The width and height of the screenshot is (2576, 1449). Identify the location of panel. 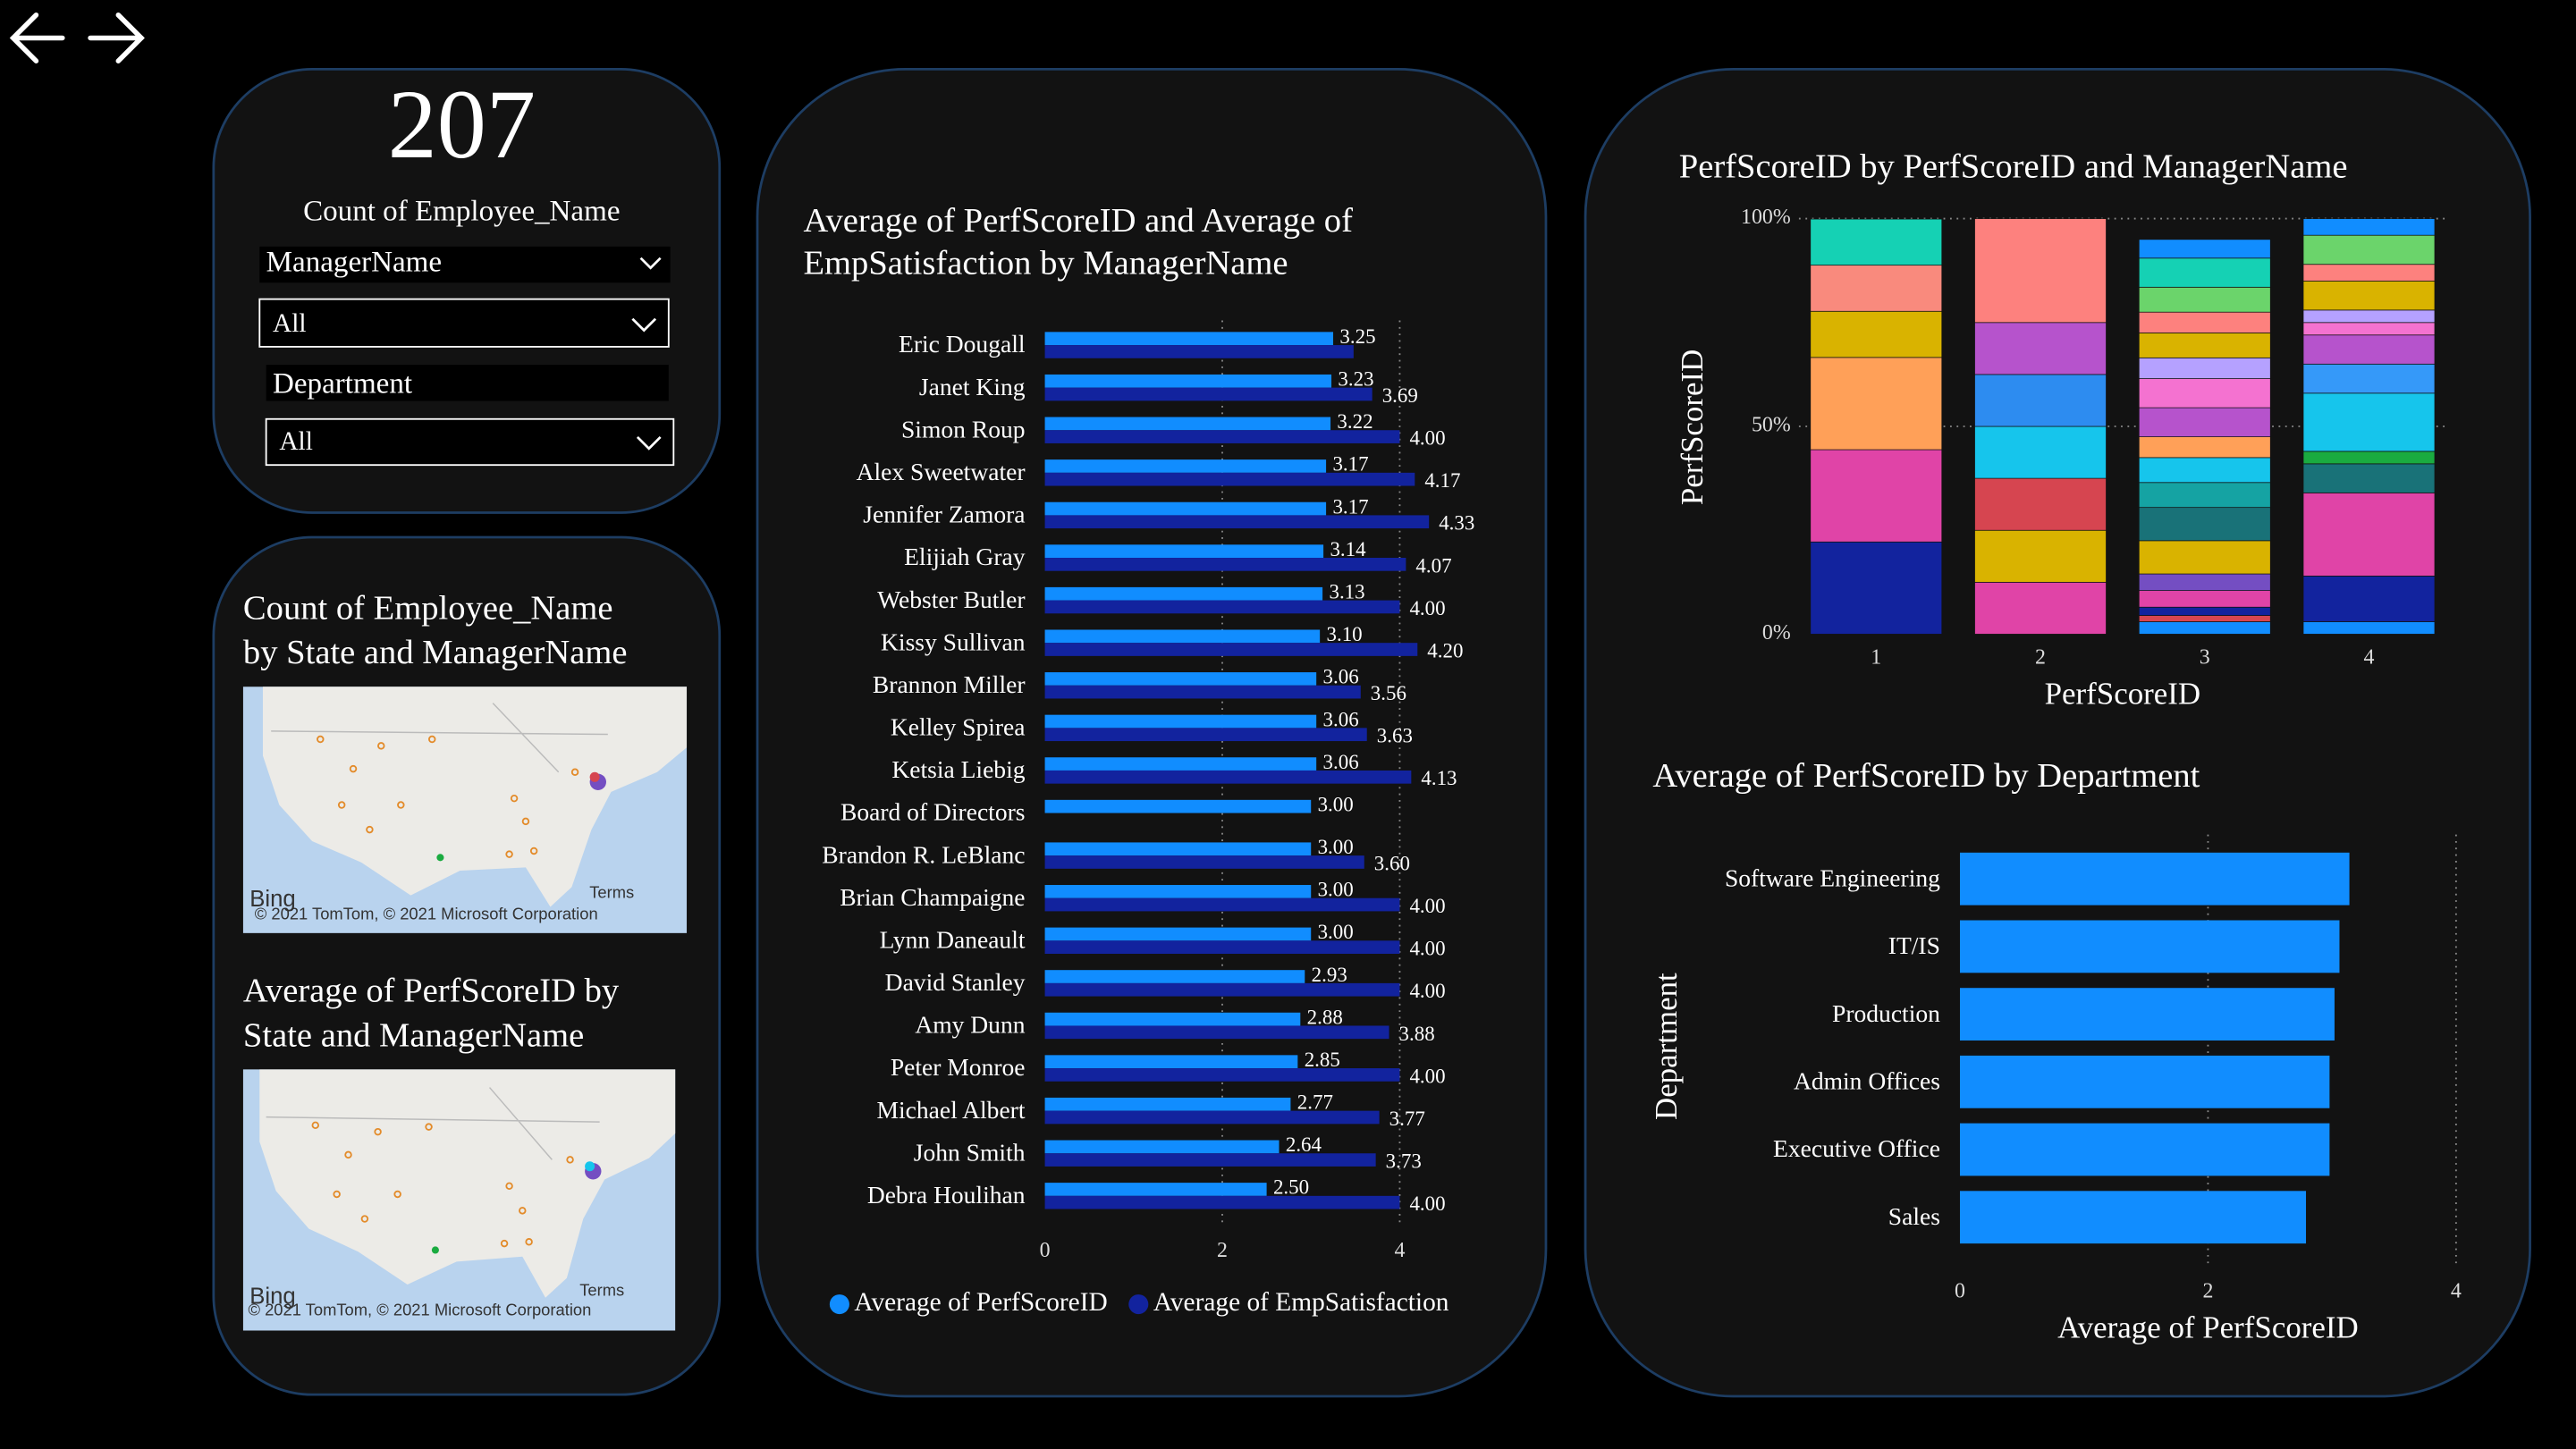
(467, 291).